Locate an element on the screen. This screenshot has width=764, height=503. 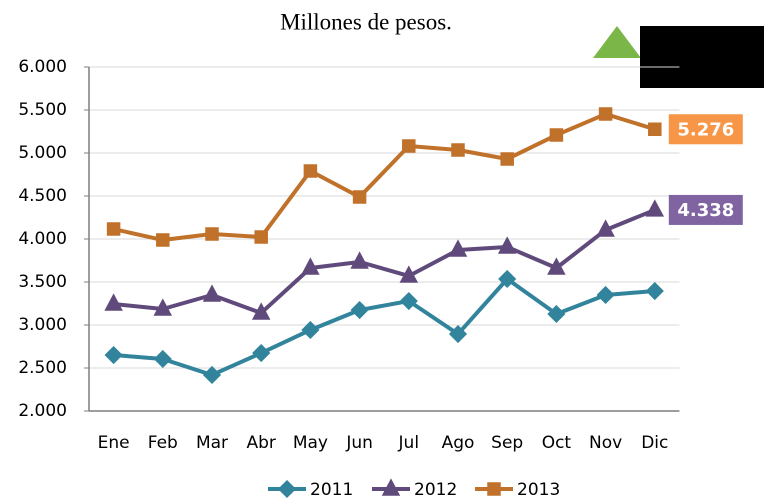
decor-triangle is located at coordinates (617, 42).